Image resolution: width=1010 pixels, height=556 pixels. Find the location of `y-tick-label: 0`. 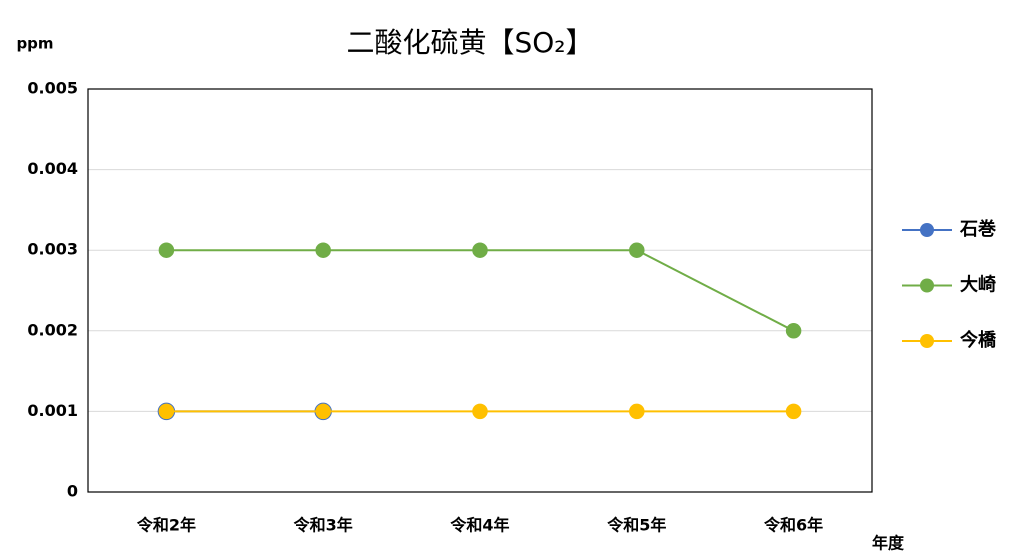

y-tick-label: 0 is located at coordinates (72, 491).